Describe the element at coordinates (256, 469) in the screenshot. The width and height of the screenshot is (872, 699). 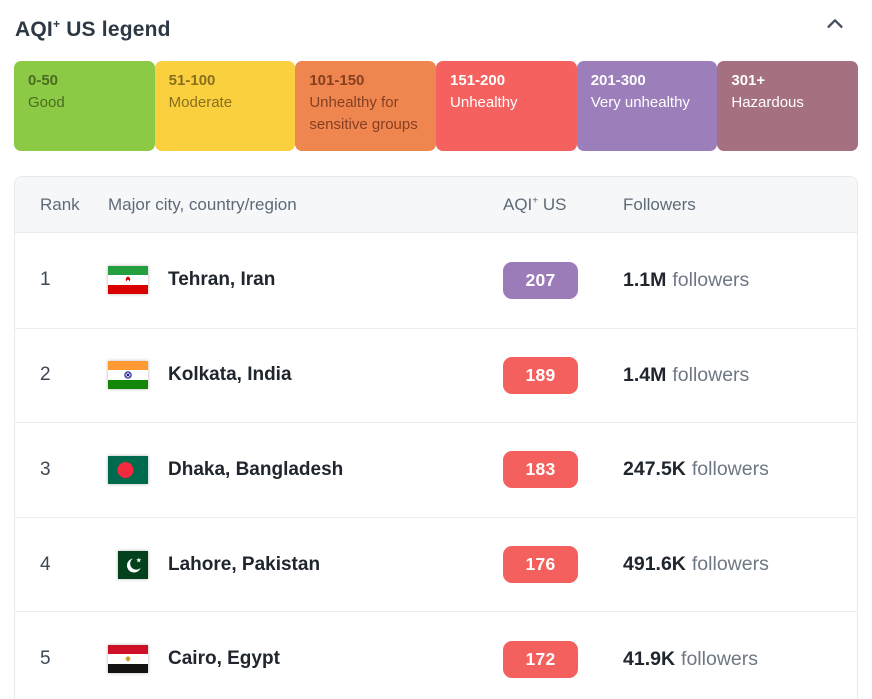
I see `city-name: Dhaka, Bangladesh` at that location.